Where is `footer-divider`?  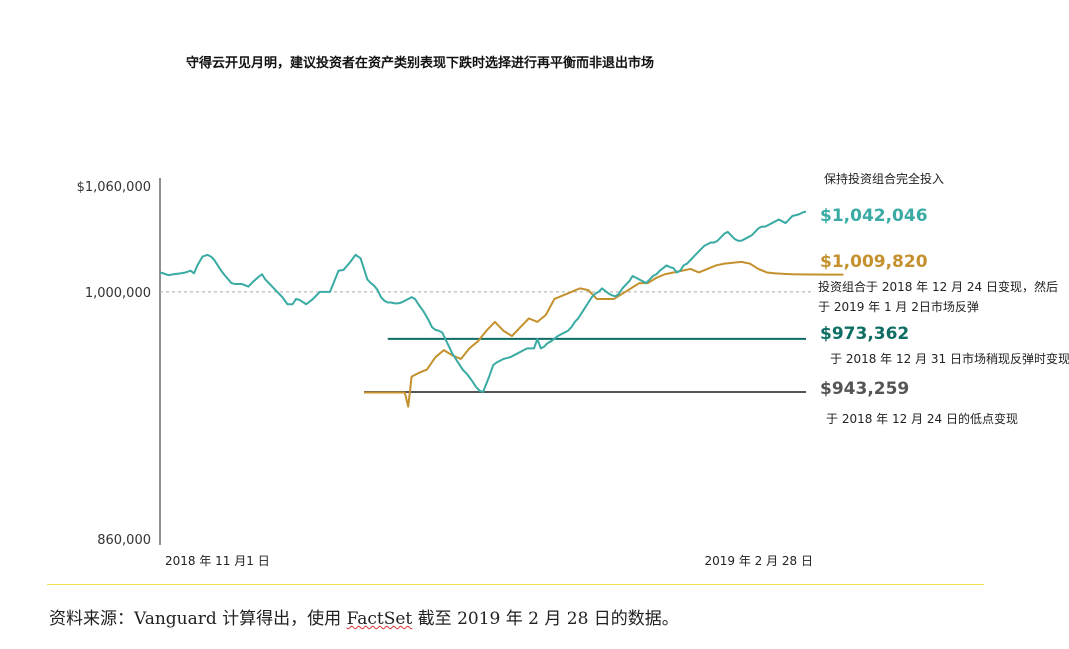
footer-divider is located at coordinates (515, 584).